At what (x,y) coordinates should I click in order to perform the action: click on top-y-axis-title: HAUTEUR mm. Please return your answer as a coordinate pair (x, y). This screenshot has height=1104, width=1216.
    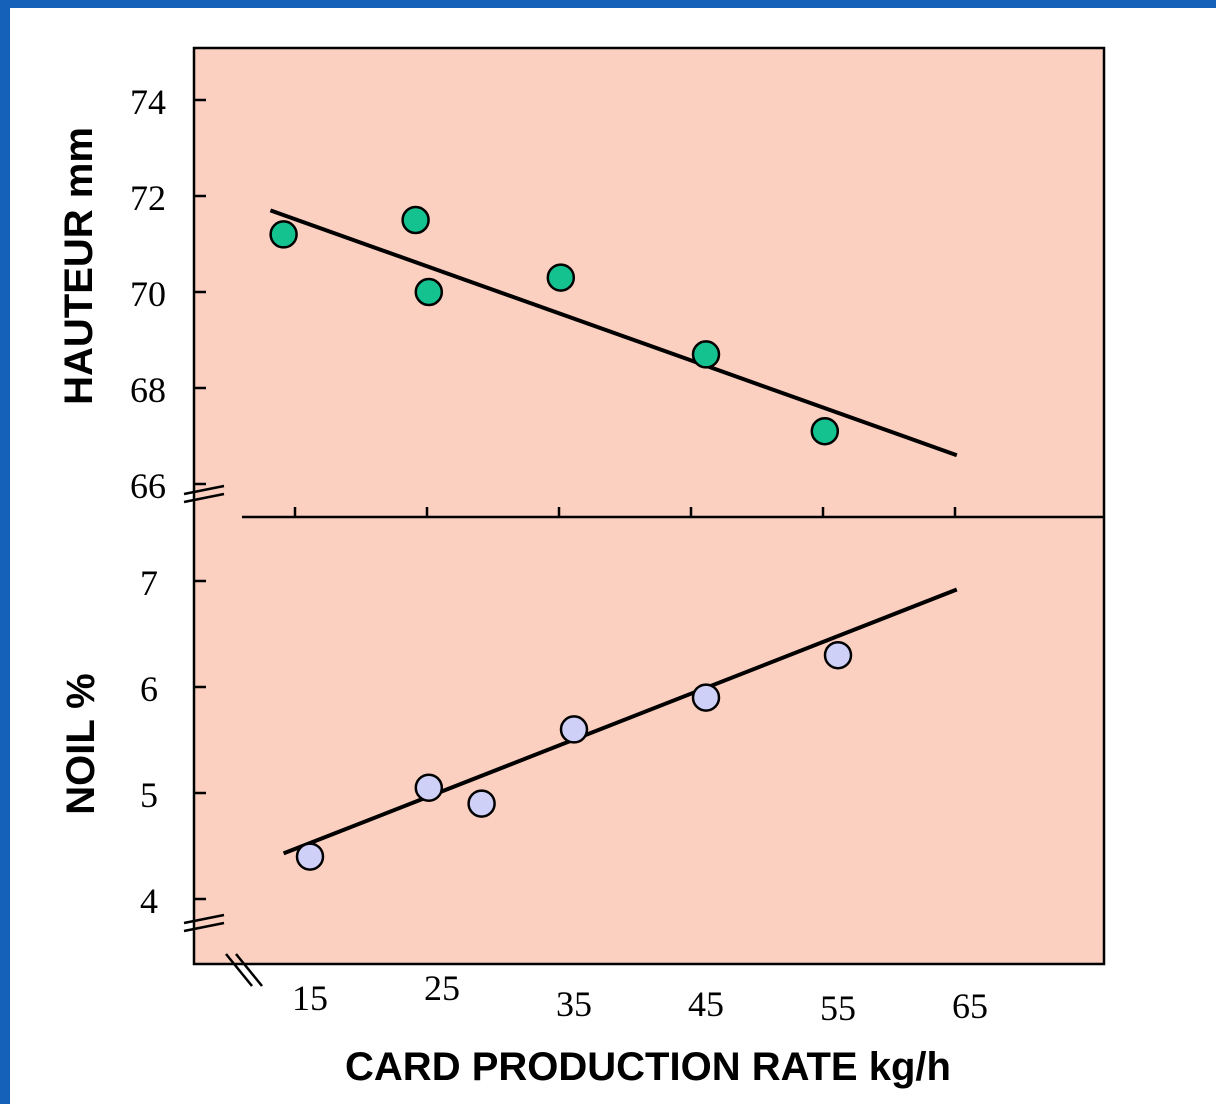
    Looking at the image, I should click on (79, 266).